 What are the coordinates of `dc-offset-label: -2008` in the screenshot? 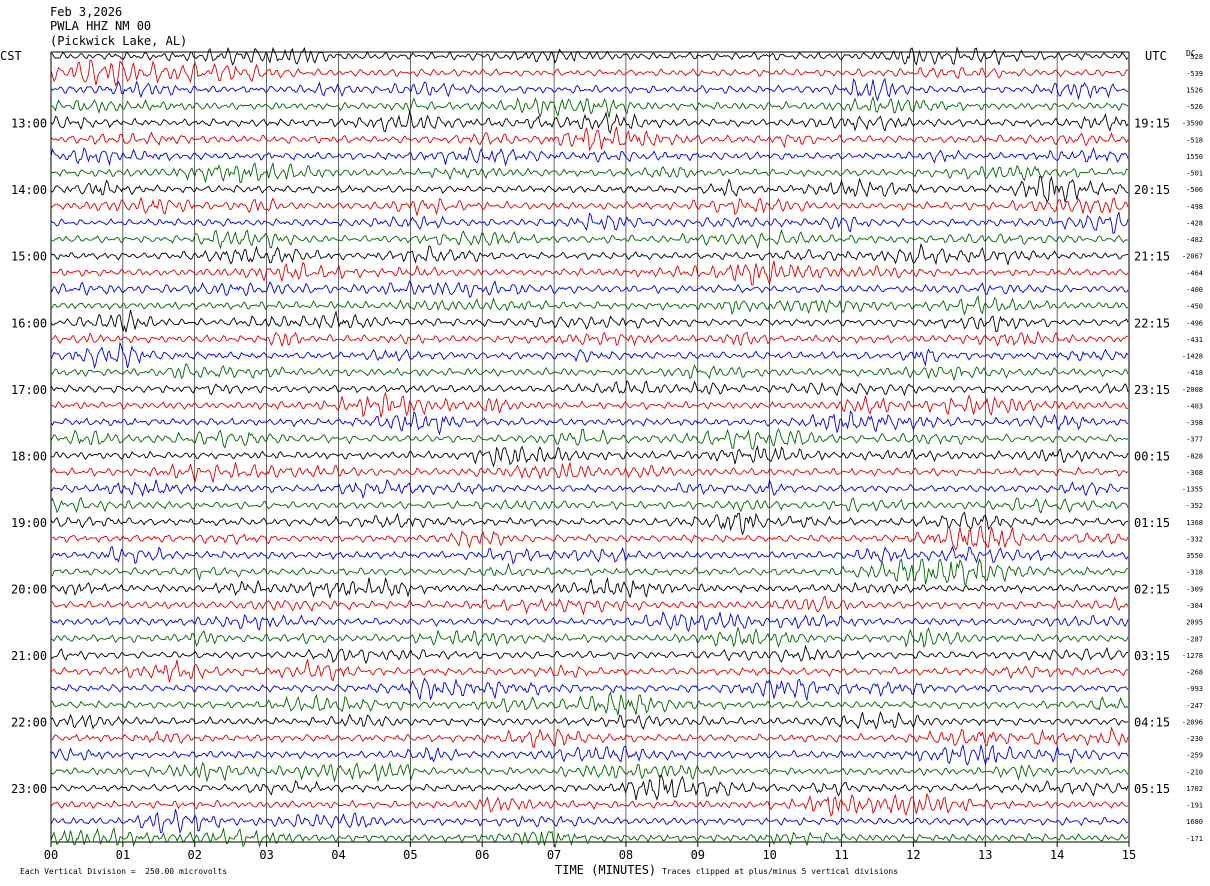 It's located at (1192, 390).